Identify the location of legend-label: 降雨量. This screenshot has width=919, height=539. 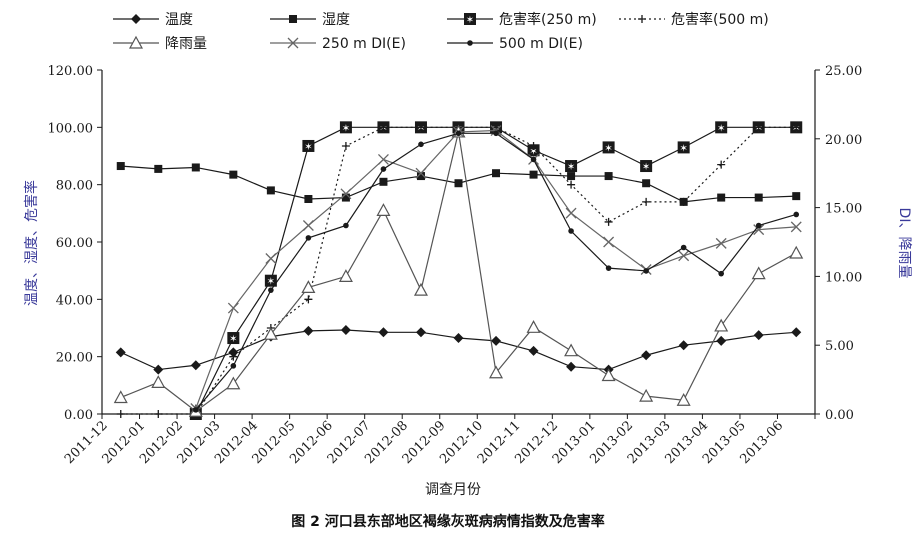
(186, 44).